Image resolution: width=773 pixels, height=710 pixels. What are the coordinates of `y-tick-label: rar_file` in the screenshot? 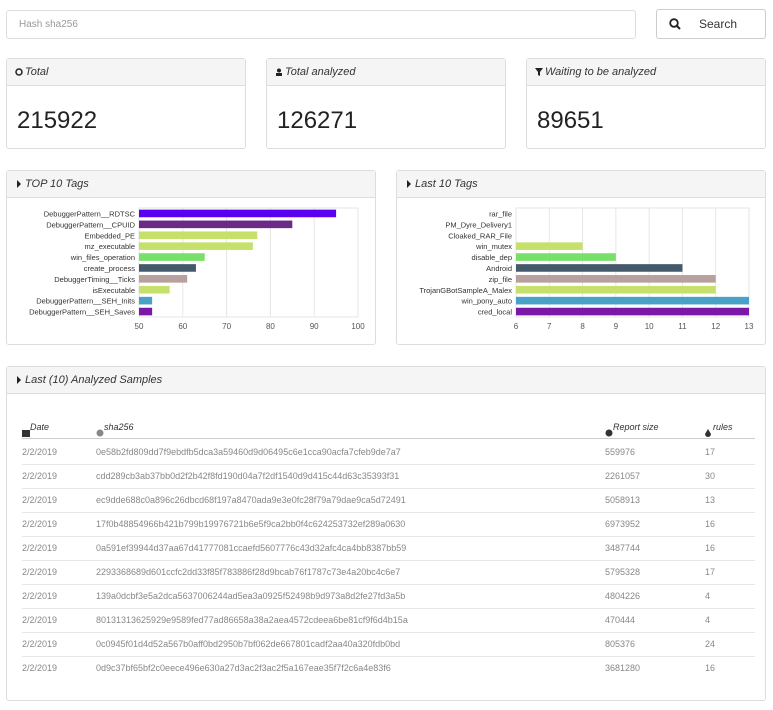 It's located at (500, 213).